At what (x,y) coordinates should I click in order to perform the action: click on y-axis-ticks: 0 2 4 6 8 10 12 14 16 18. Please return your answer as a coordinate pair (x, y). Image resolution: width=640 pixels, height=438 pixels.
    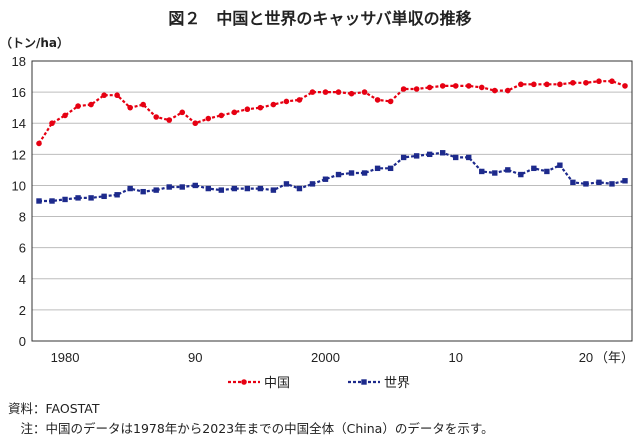
    Looking at the image, I should click on (19, 201).